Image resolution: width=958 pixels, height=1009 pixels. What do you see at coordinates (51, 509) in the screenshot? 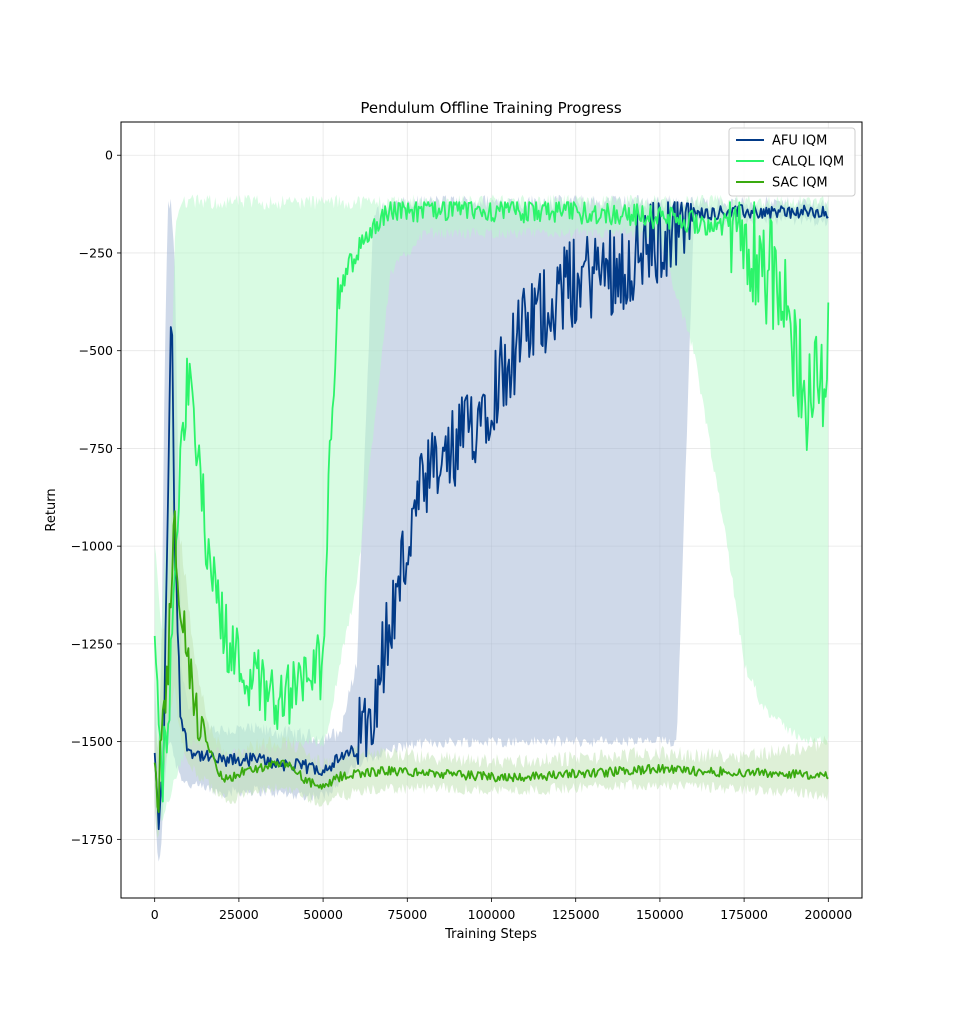
I see `y-axis-label: Return` at bounding box center [51, 509].